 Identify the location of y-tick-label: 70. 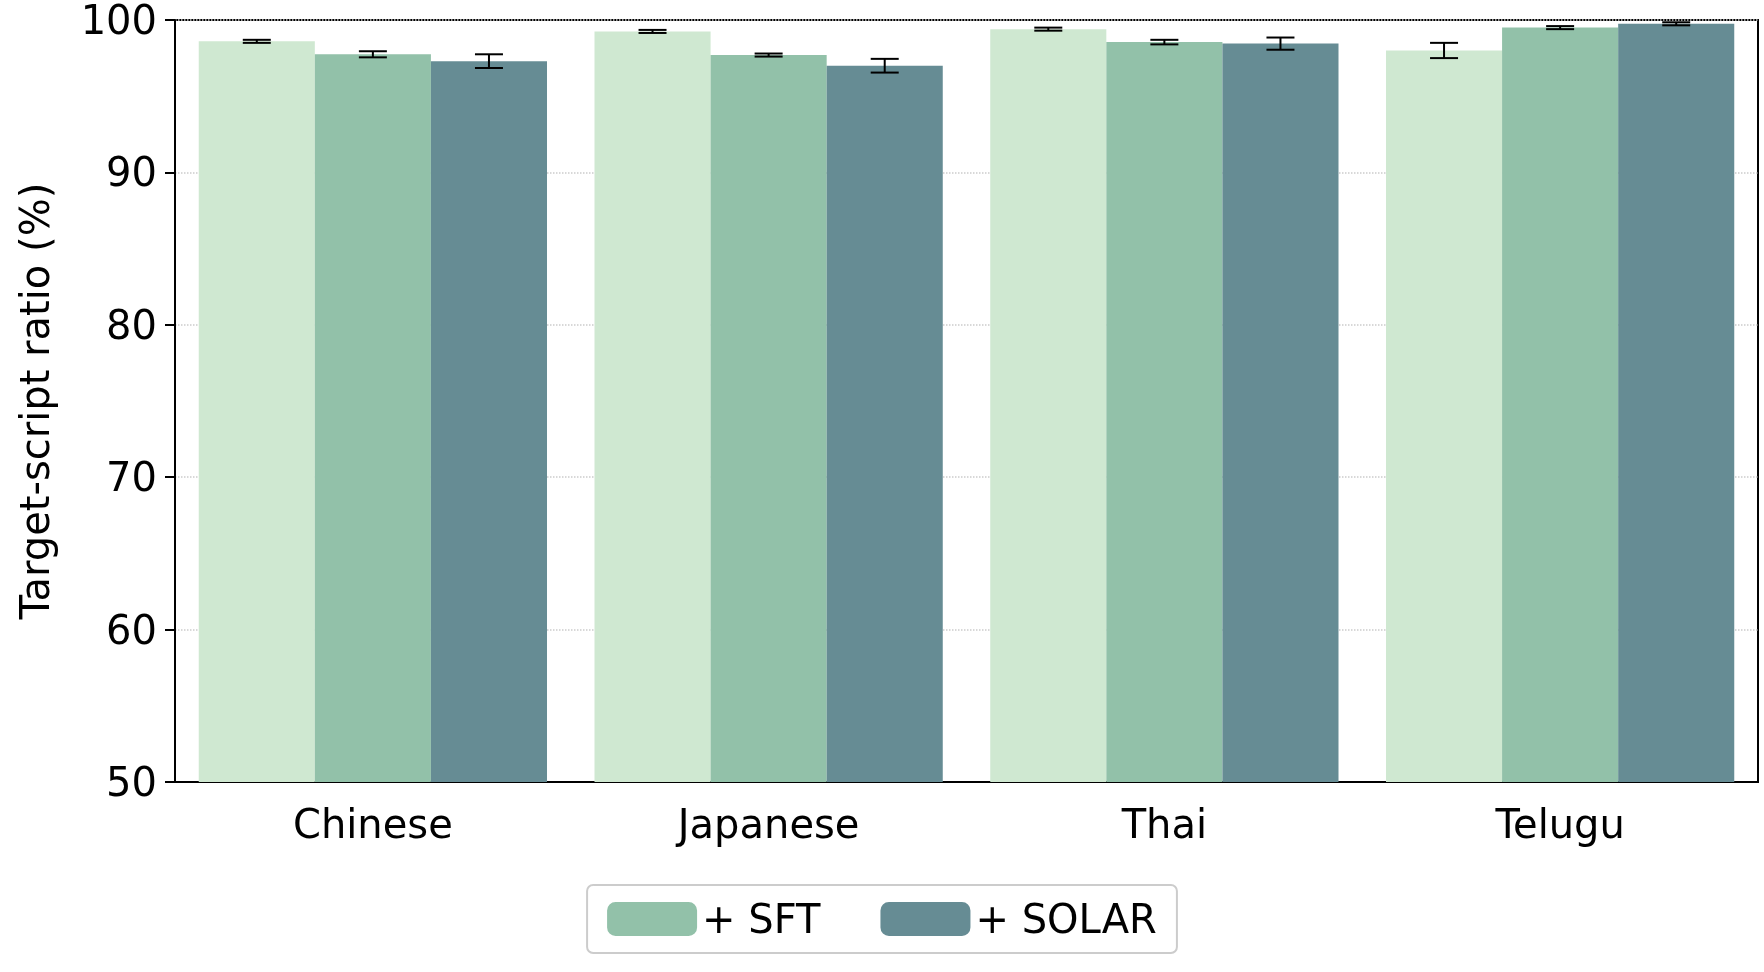
(131, 477).